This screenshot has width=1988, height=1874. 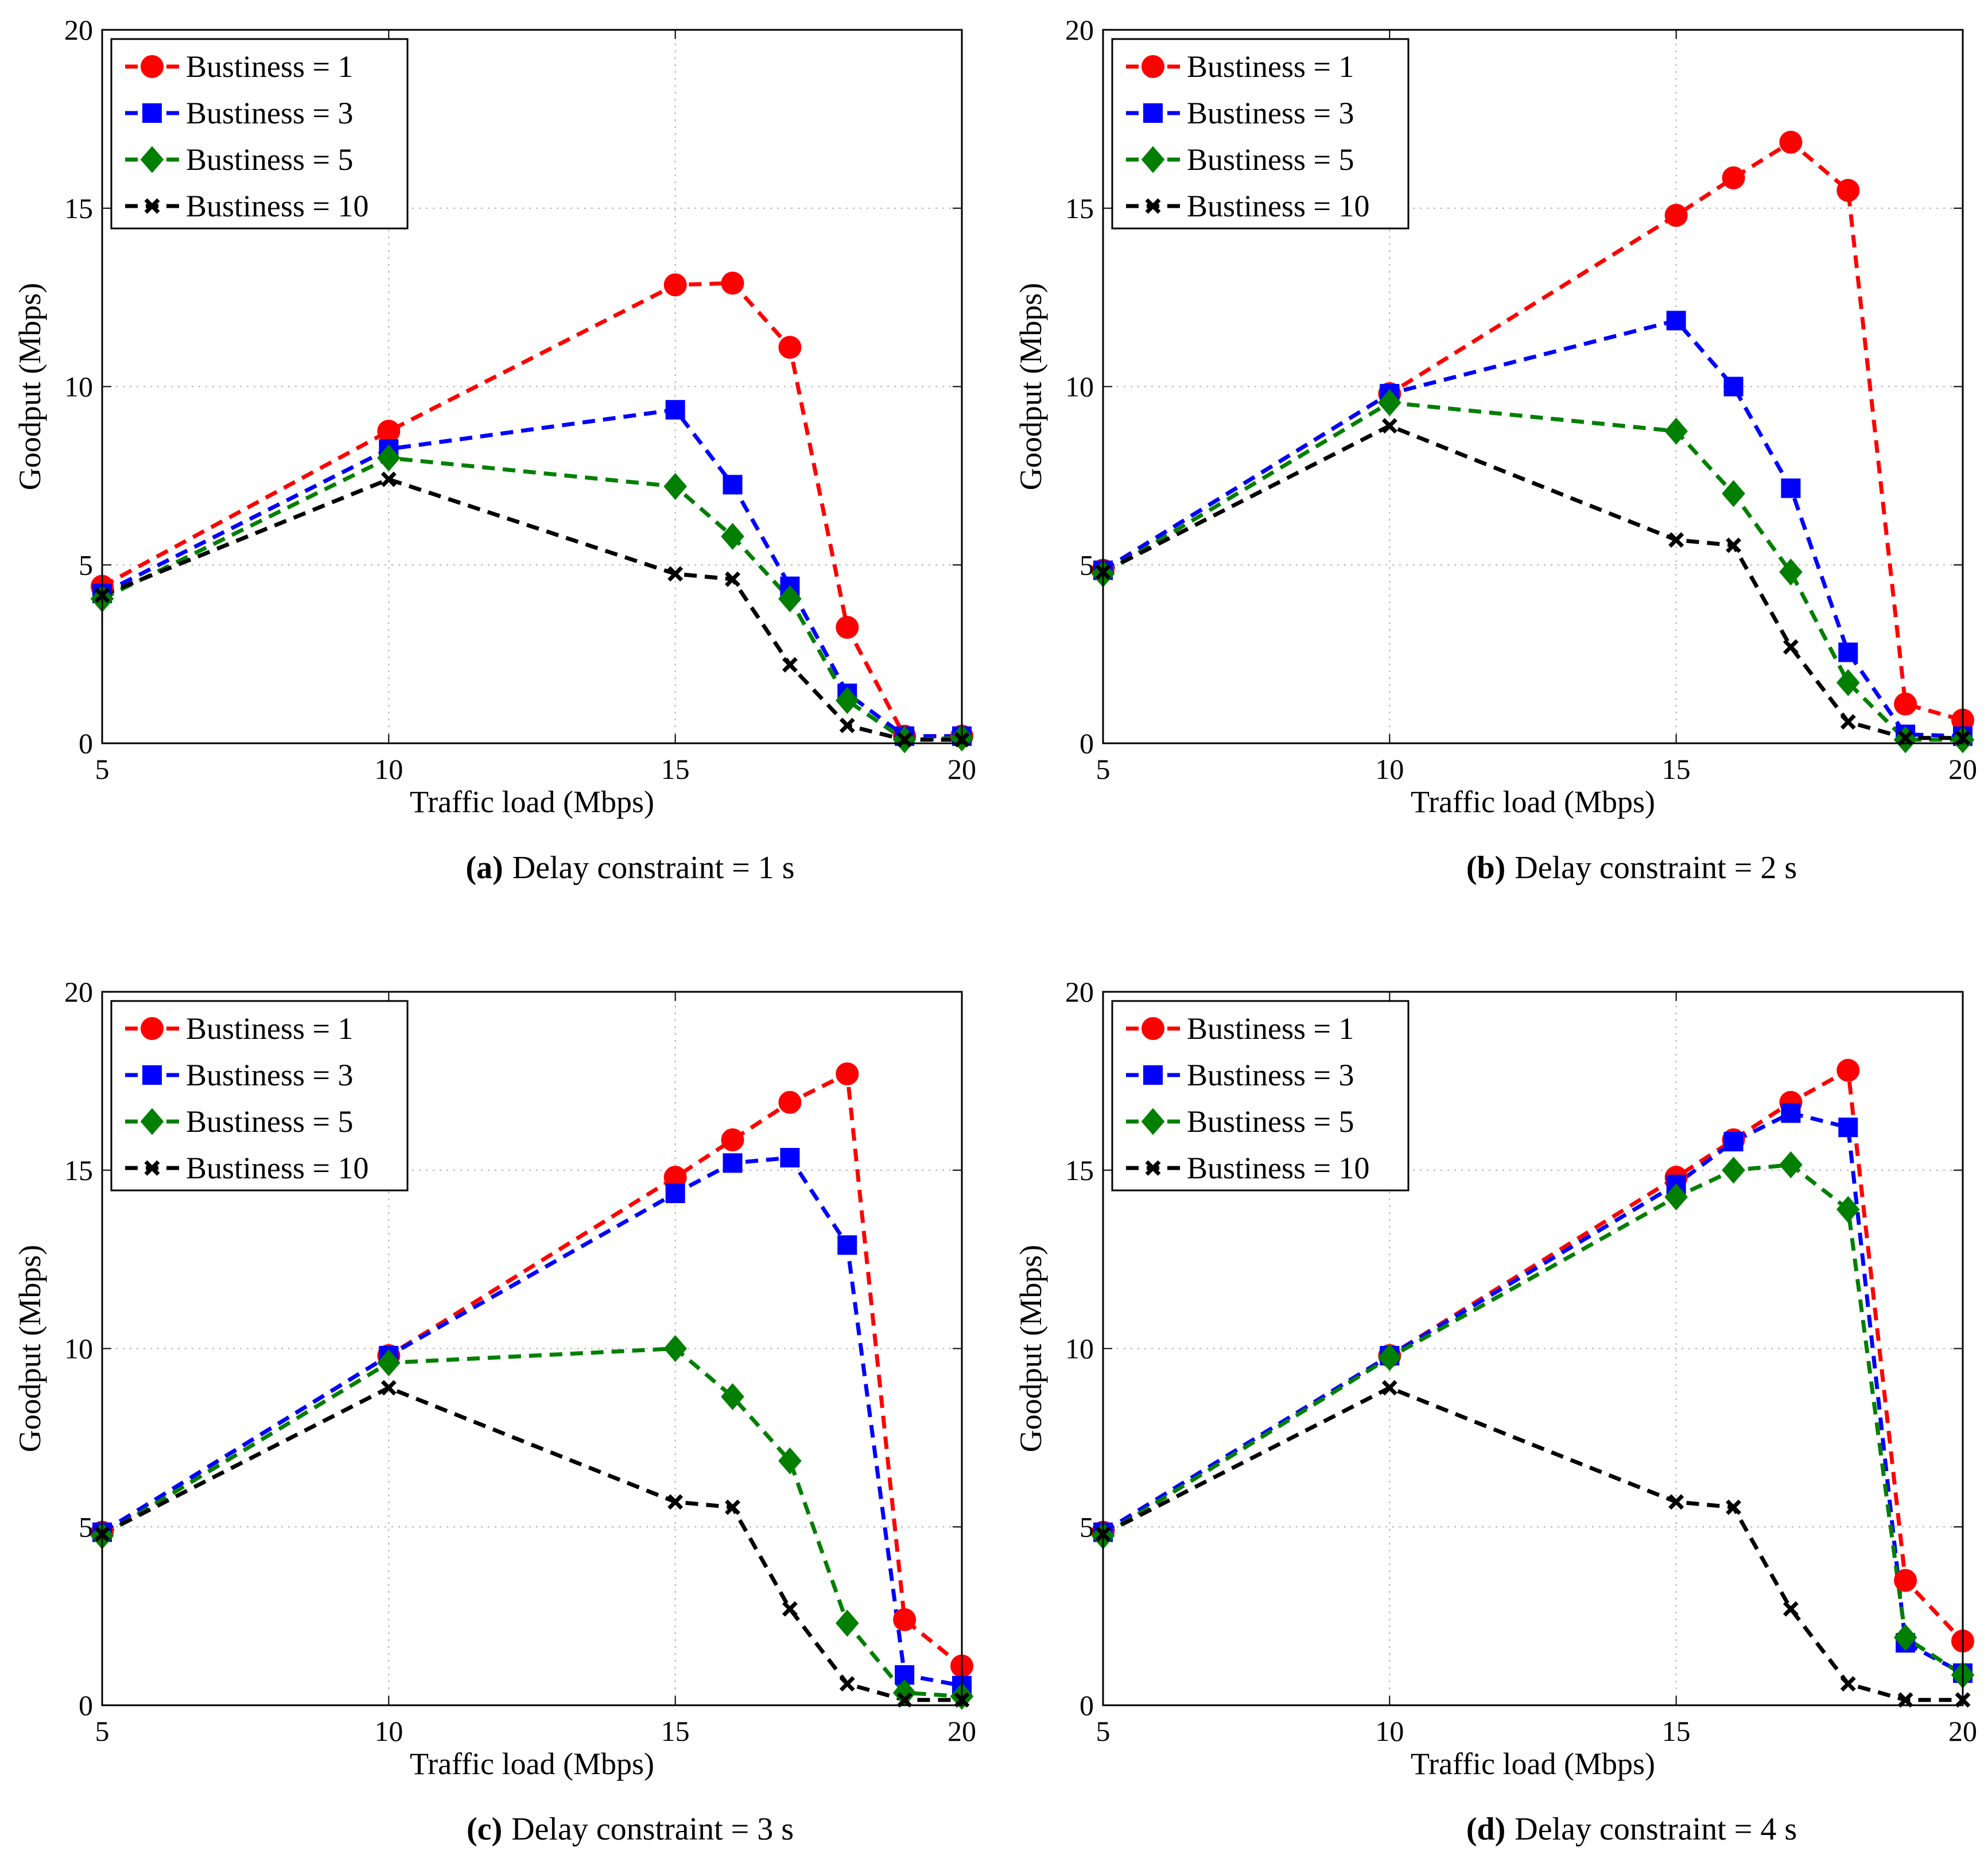 I want to click on legend-label-3: Bustiness = 5, so click(x=1270, y=1121).